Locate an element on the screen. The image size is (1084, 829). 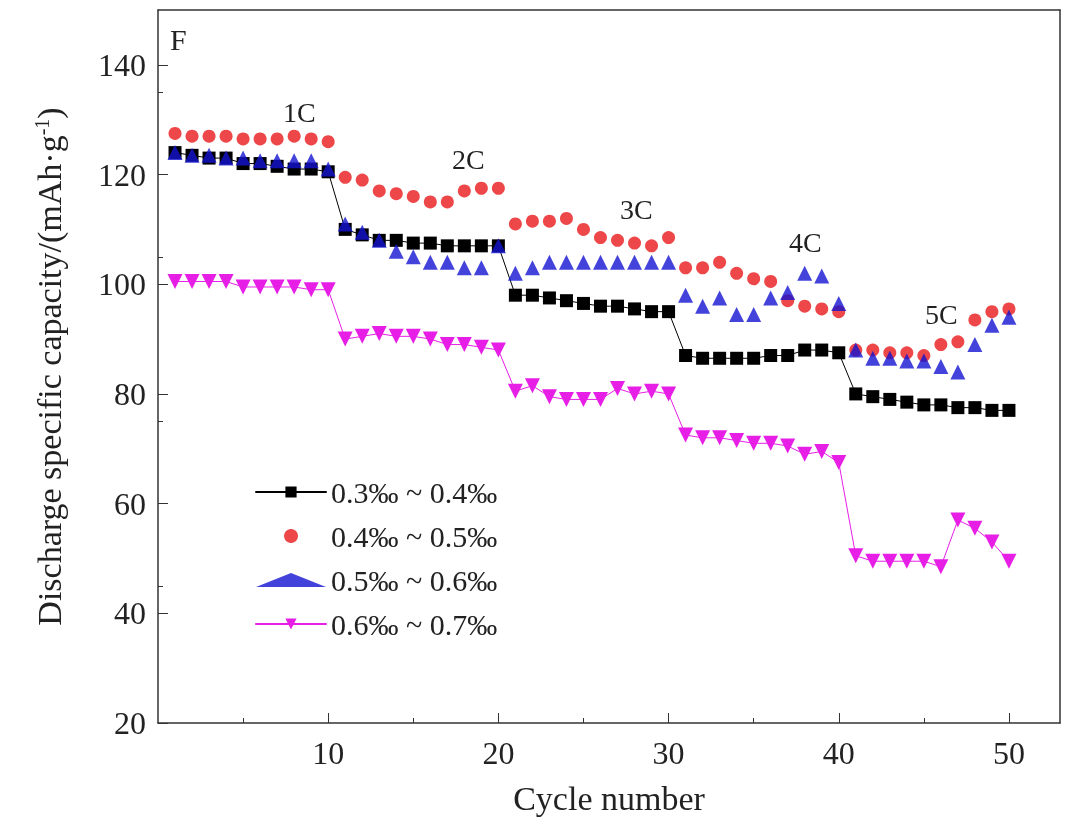
legend-label: 0.6‰ ~ 0.7‰ is located at coordinates (414, 624).